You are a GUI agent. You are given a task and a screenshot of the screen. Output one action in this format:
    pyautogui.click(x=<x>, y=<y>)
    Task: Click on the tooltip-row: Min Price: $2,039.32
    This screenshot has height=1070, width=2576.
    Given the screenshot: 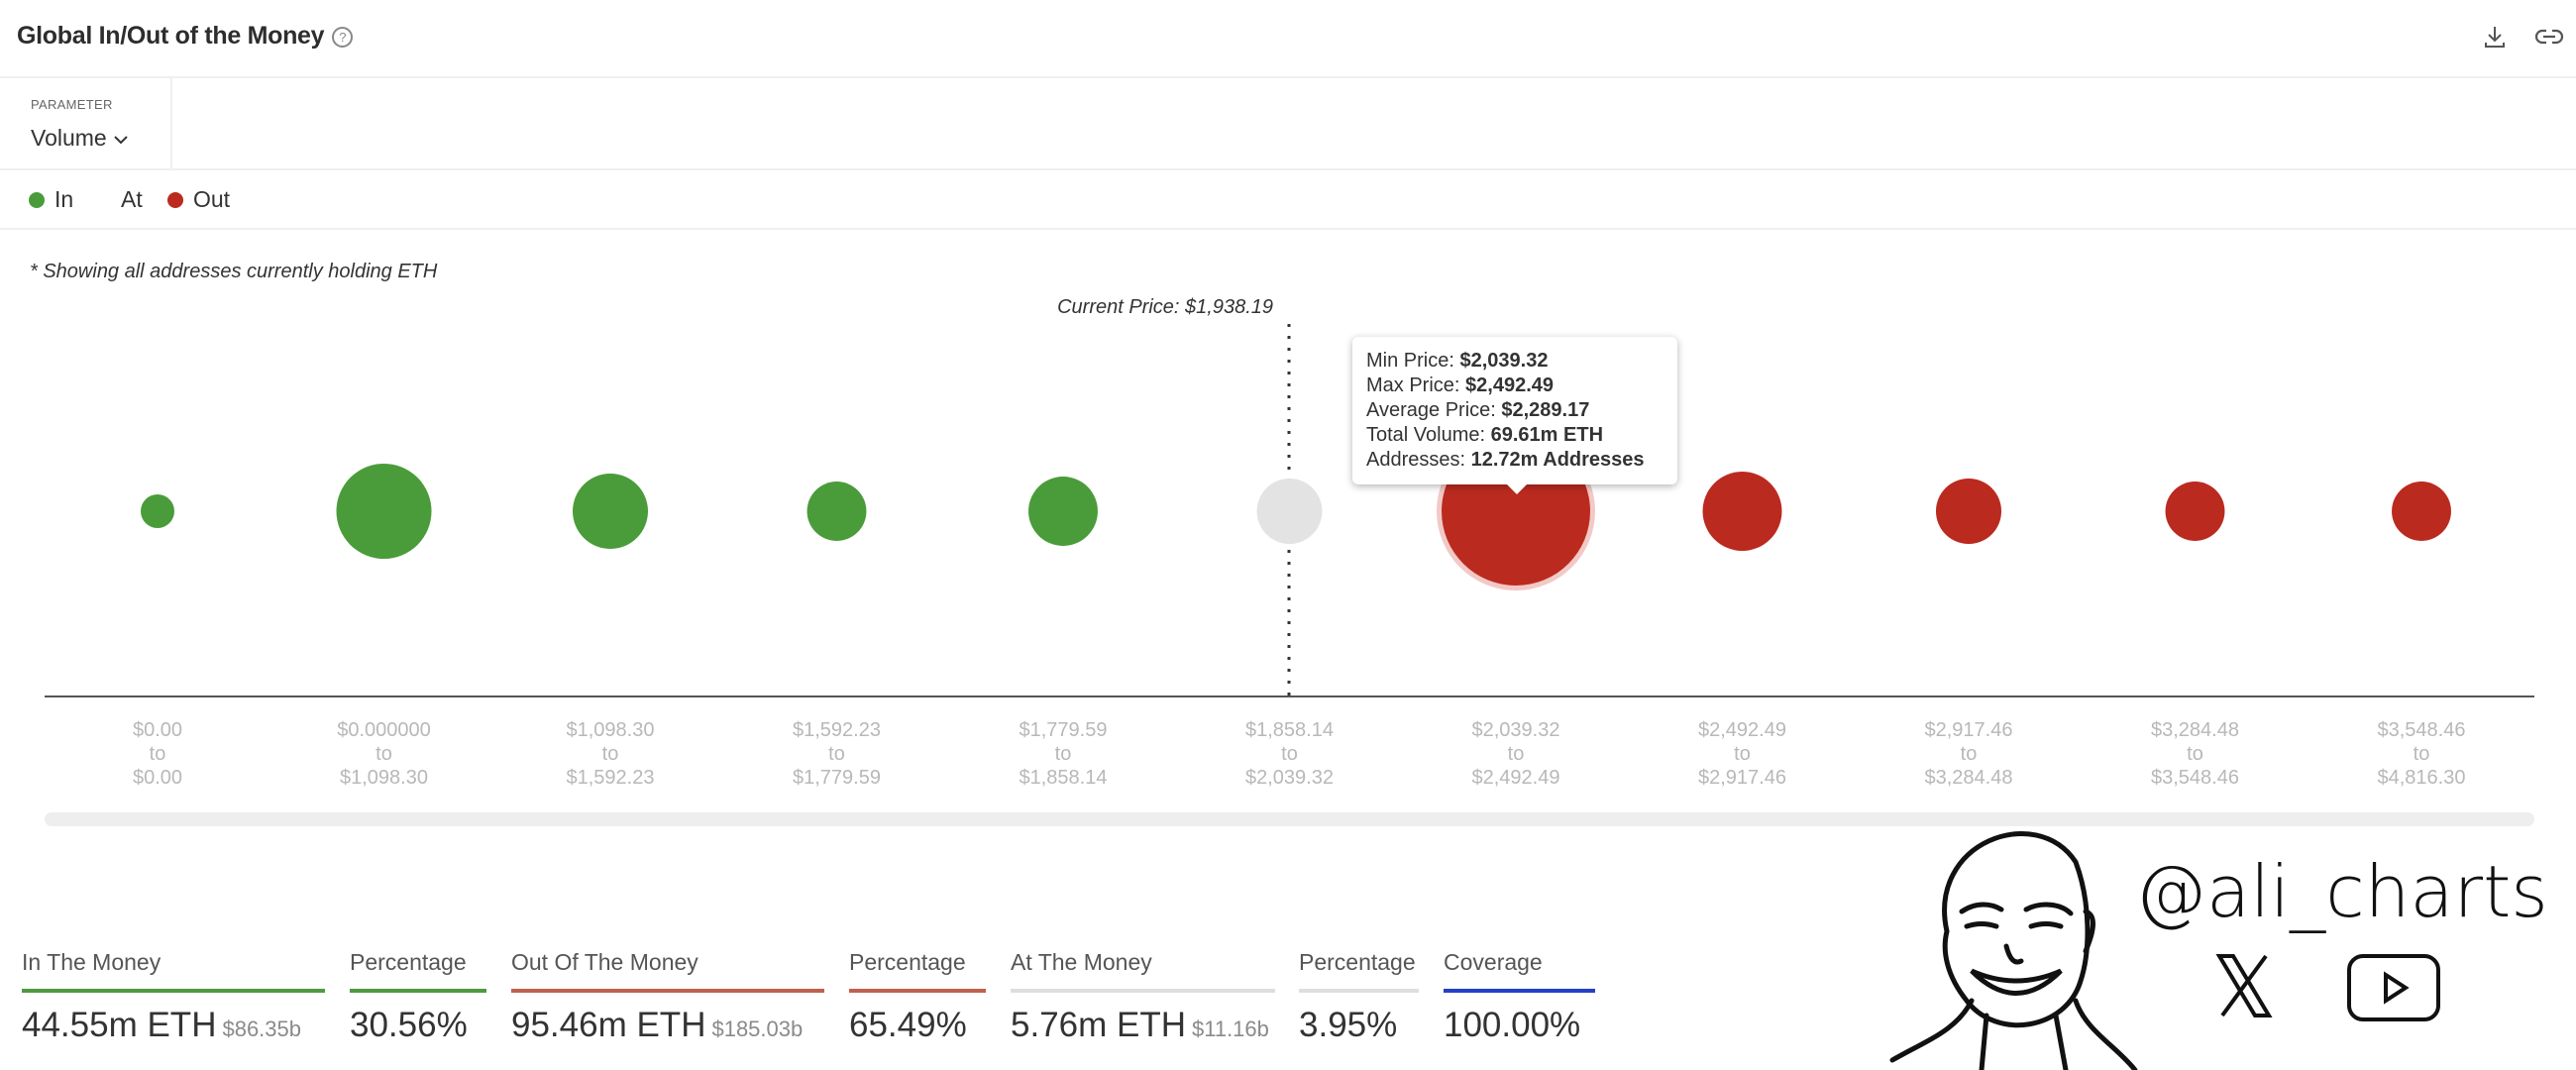 What is the action you would take?
    pyautogui.click(x=1457, y=361)
    